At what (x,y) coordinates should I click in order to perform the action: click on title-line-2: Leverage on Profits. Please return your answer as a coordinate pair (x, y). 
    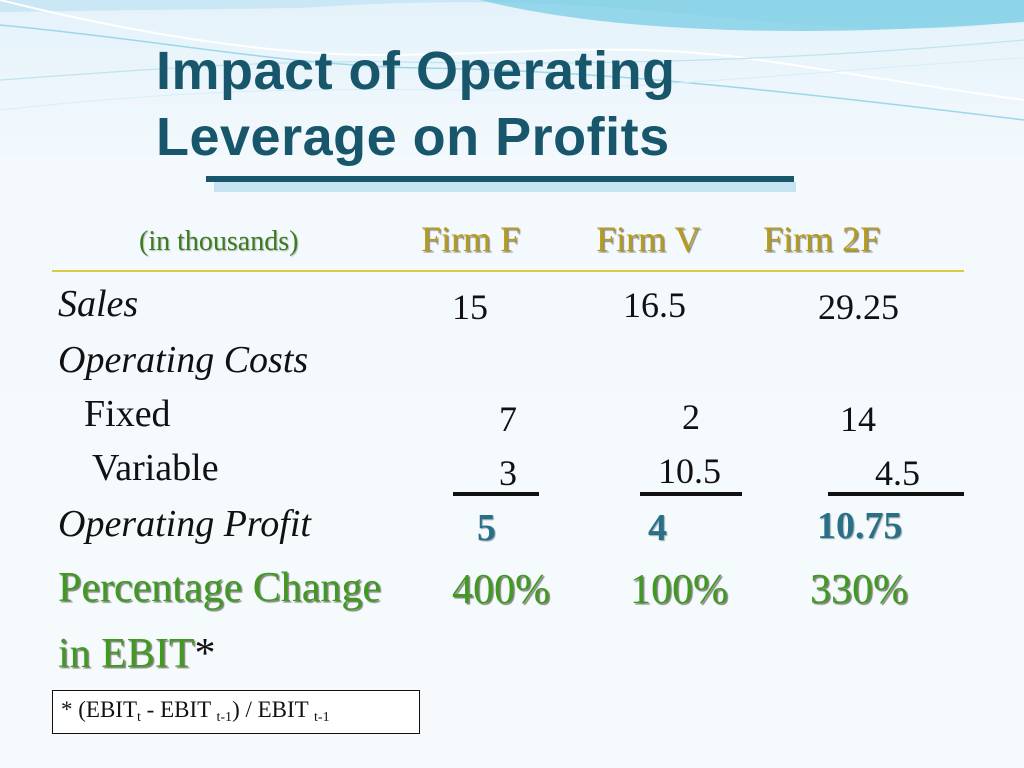
    Looking at the image, I should click on (413, 137).